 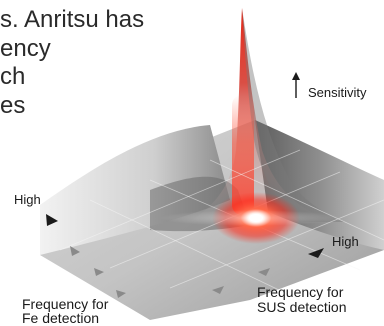 What do you see at coordinates (27, 199) in the screenshot?
I see `high-left-label: High` at bounding box center [27, 199].